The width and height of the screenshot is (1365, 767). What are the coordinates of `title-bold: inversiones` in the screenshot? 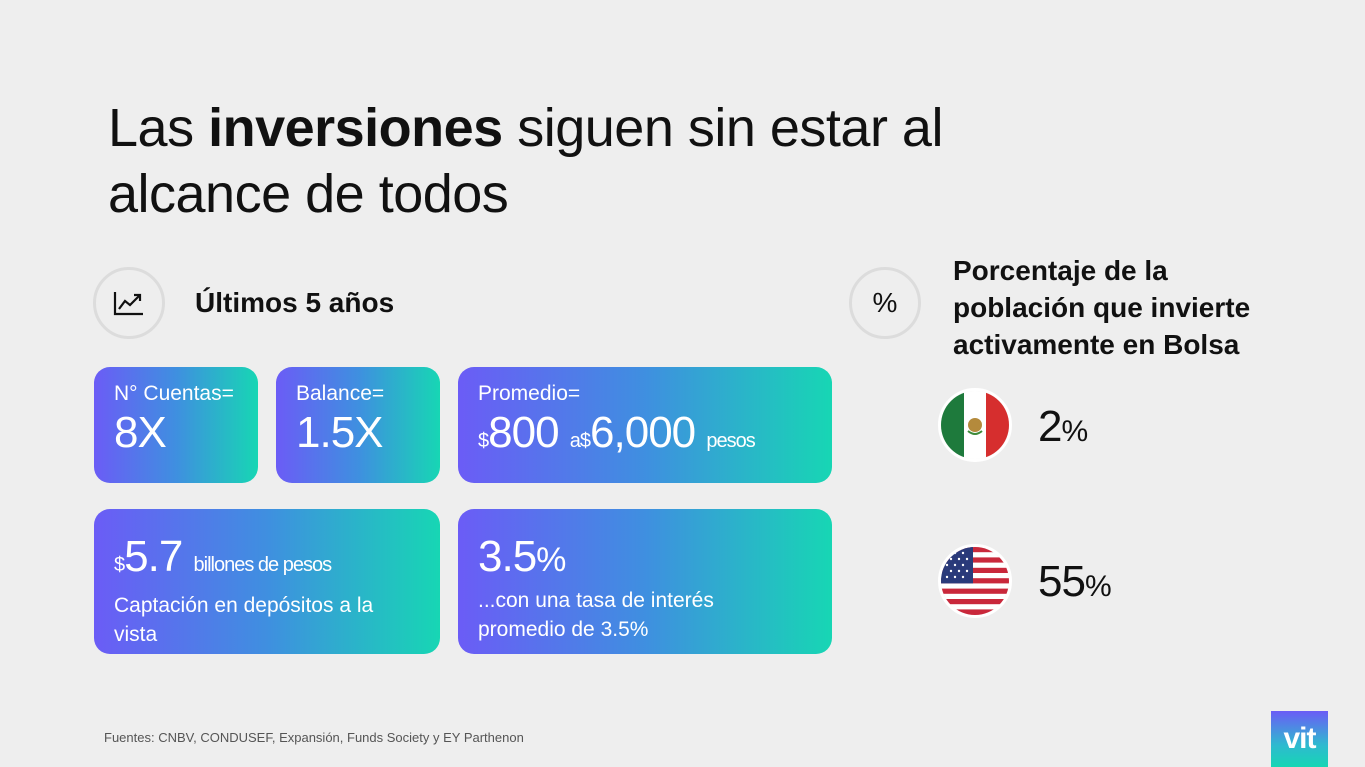 It's located at (355, 128).